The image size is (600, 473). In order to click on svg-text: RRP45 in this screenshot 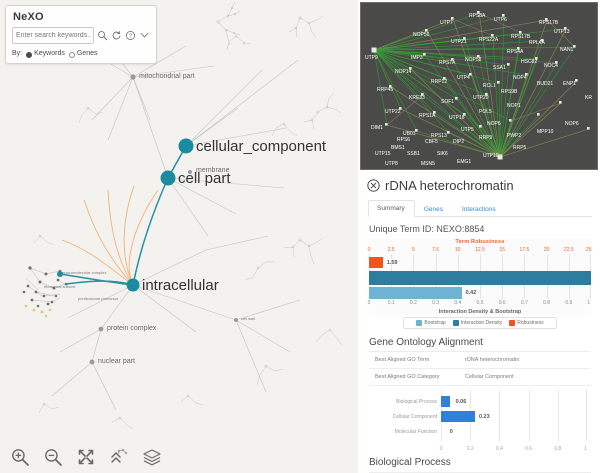, I will do `click(385, 90)`.